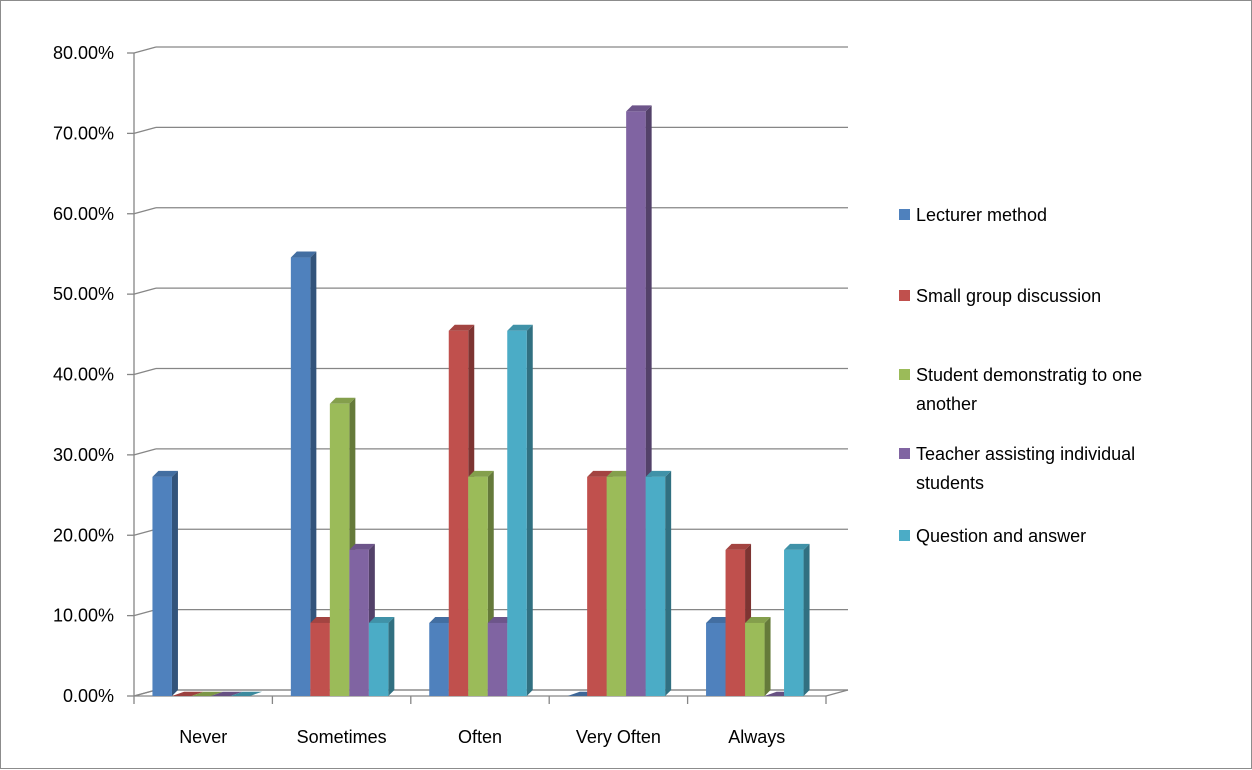  Describe the element at coordinates (1025, 454) in the screenshot. I see `legend-label: Teacher assisting individual` at that location.